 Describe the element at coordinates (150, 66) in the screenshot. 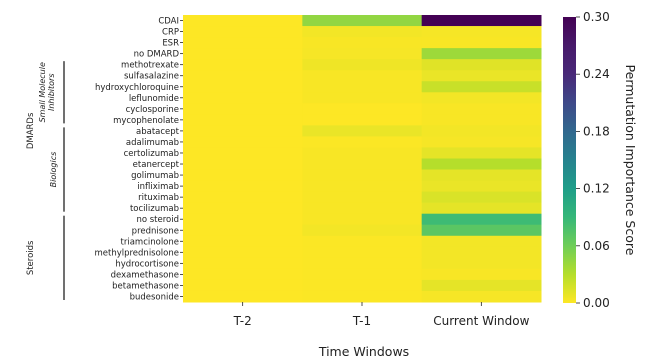

I see `y-tick-label: methotrexate` at that location.